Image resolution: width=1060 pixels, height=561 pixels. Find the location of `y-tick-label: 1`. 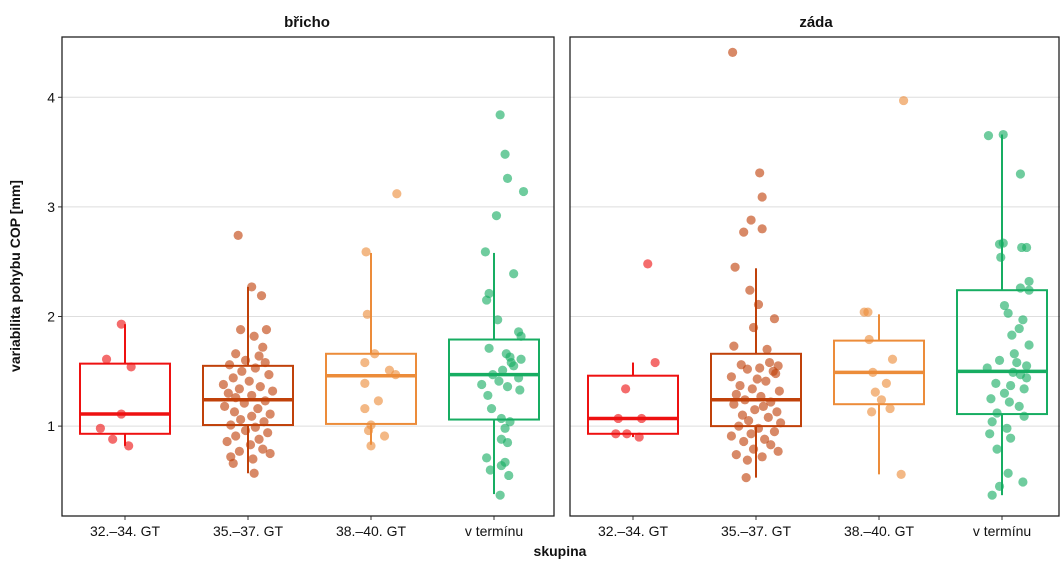

y-tick-label: 1 is located at coordinates (51, 426).